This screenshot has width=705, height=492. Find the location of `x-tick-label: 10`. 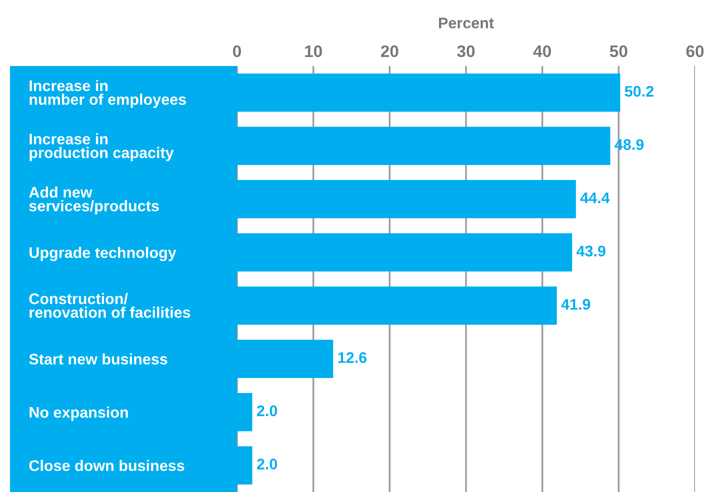

x-tick-label: 10 is located at coordinates (313, 51).